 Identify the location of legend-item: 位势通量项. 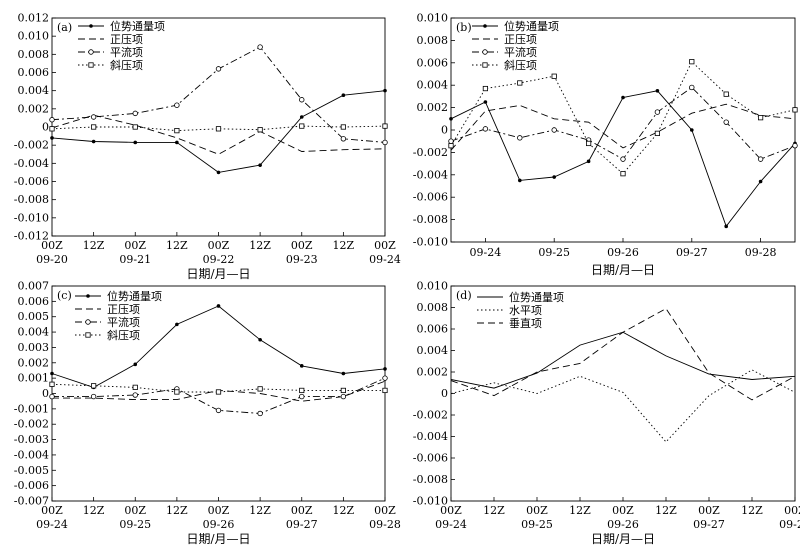
(121, 26).